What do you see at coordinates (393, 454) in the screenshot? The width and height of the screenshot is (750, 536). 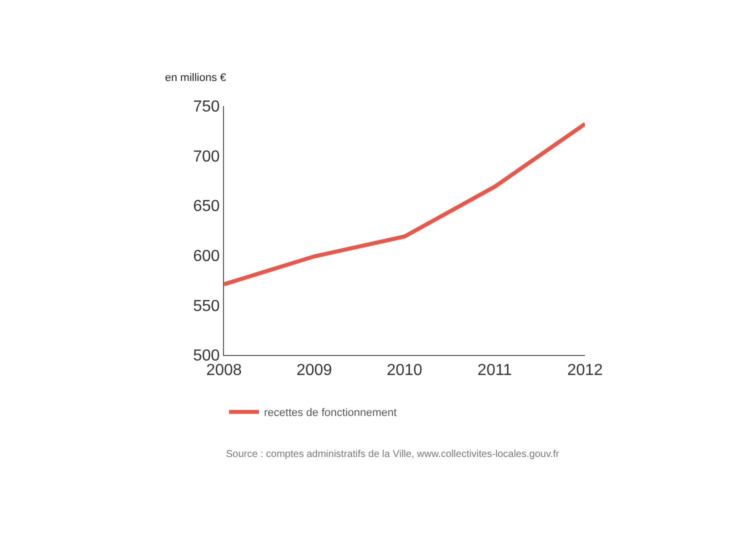 I see `source-note: Source : comptes administratifs de la Ville, www.collectivites-locales.gouv.fr` at bounding box center [393, 454].